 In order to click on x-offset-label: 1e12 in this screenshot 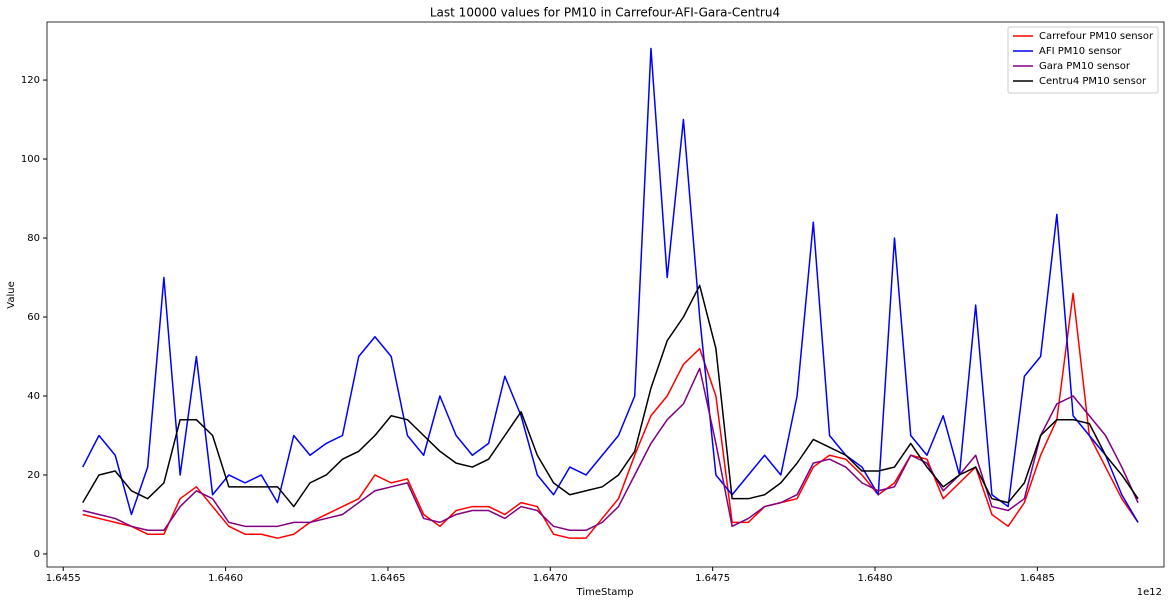, I will do `click(1149, 592)`.